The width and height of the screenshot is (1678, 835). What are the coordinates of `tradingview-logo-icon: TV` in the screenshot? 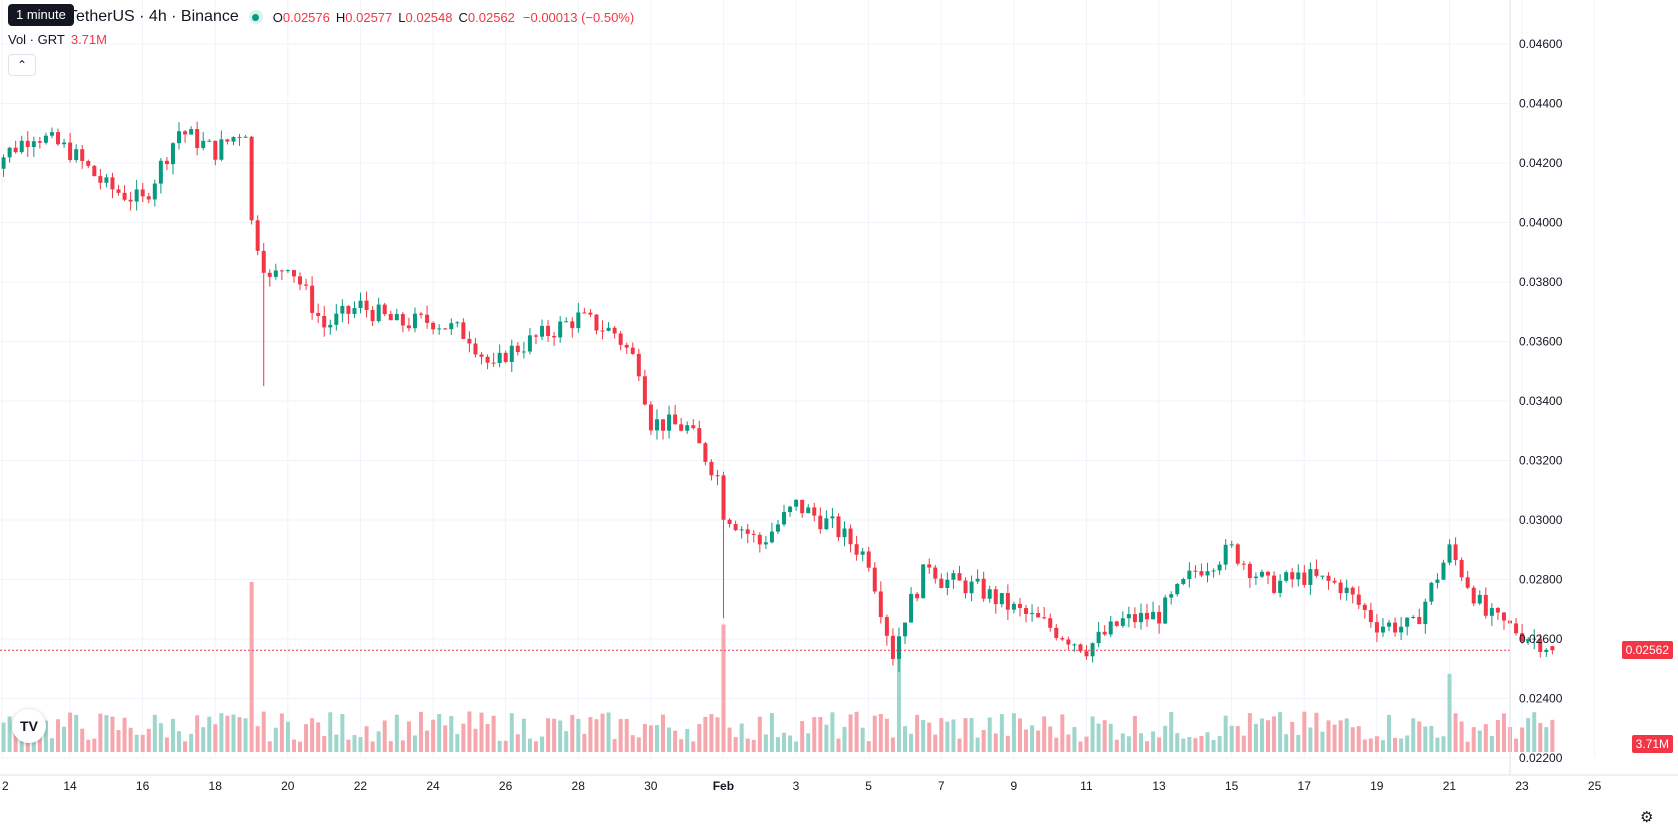 It's located at (29, 726).